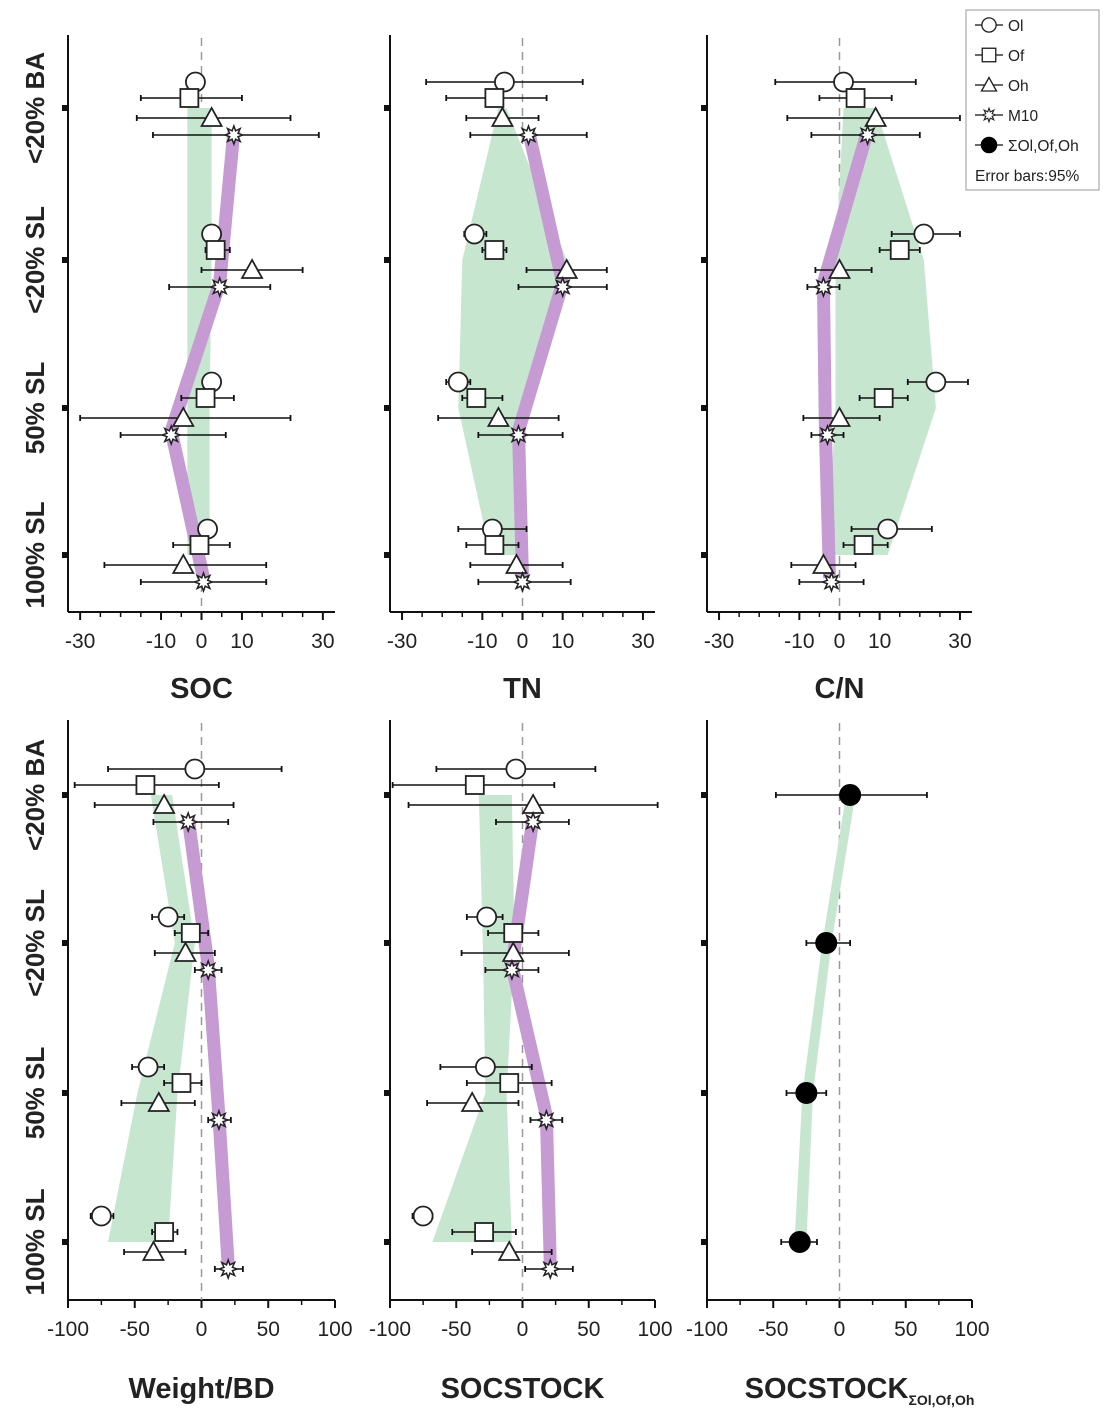 The image size is (1115, 1418). Describe the element at coordinates (35, 108) in the screenshot. I see `row-label: <20% BA` at that location.